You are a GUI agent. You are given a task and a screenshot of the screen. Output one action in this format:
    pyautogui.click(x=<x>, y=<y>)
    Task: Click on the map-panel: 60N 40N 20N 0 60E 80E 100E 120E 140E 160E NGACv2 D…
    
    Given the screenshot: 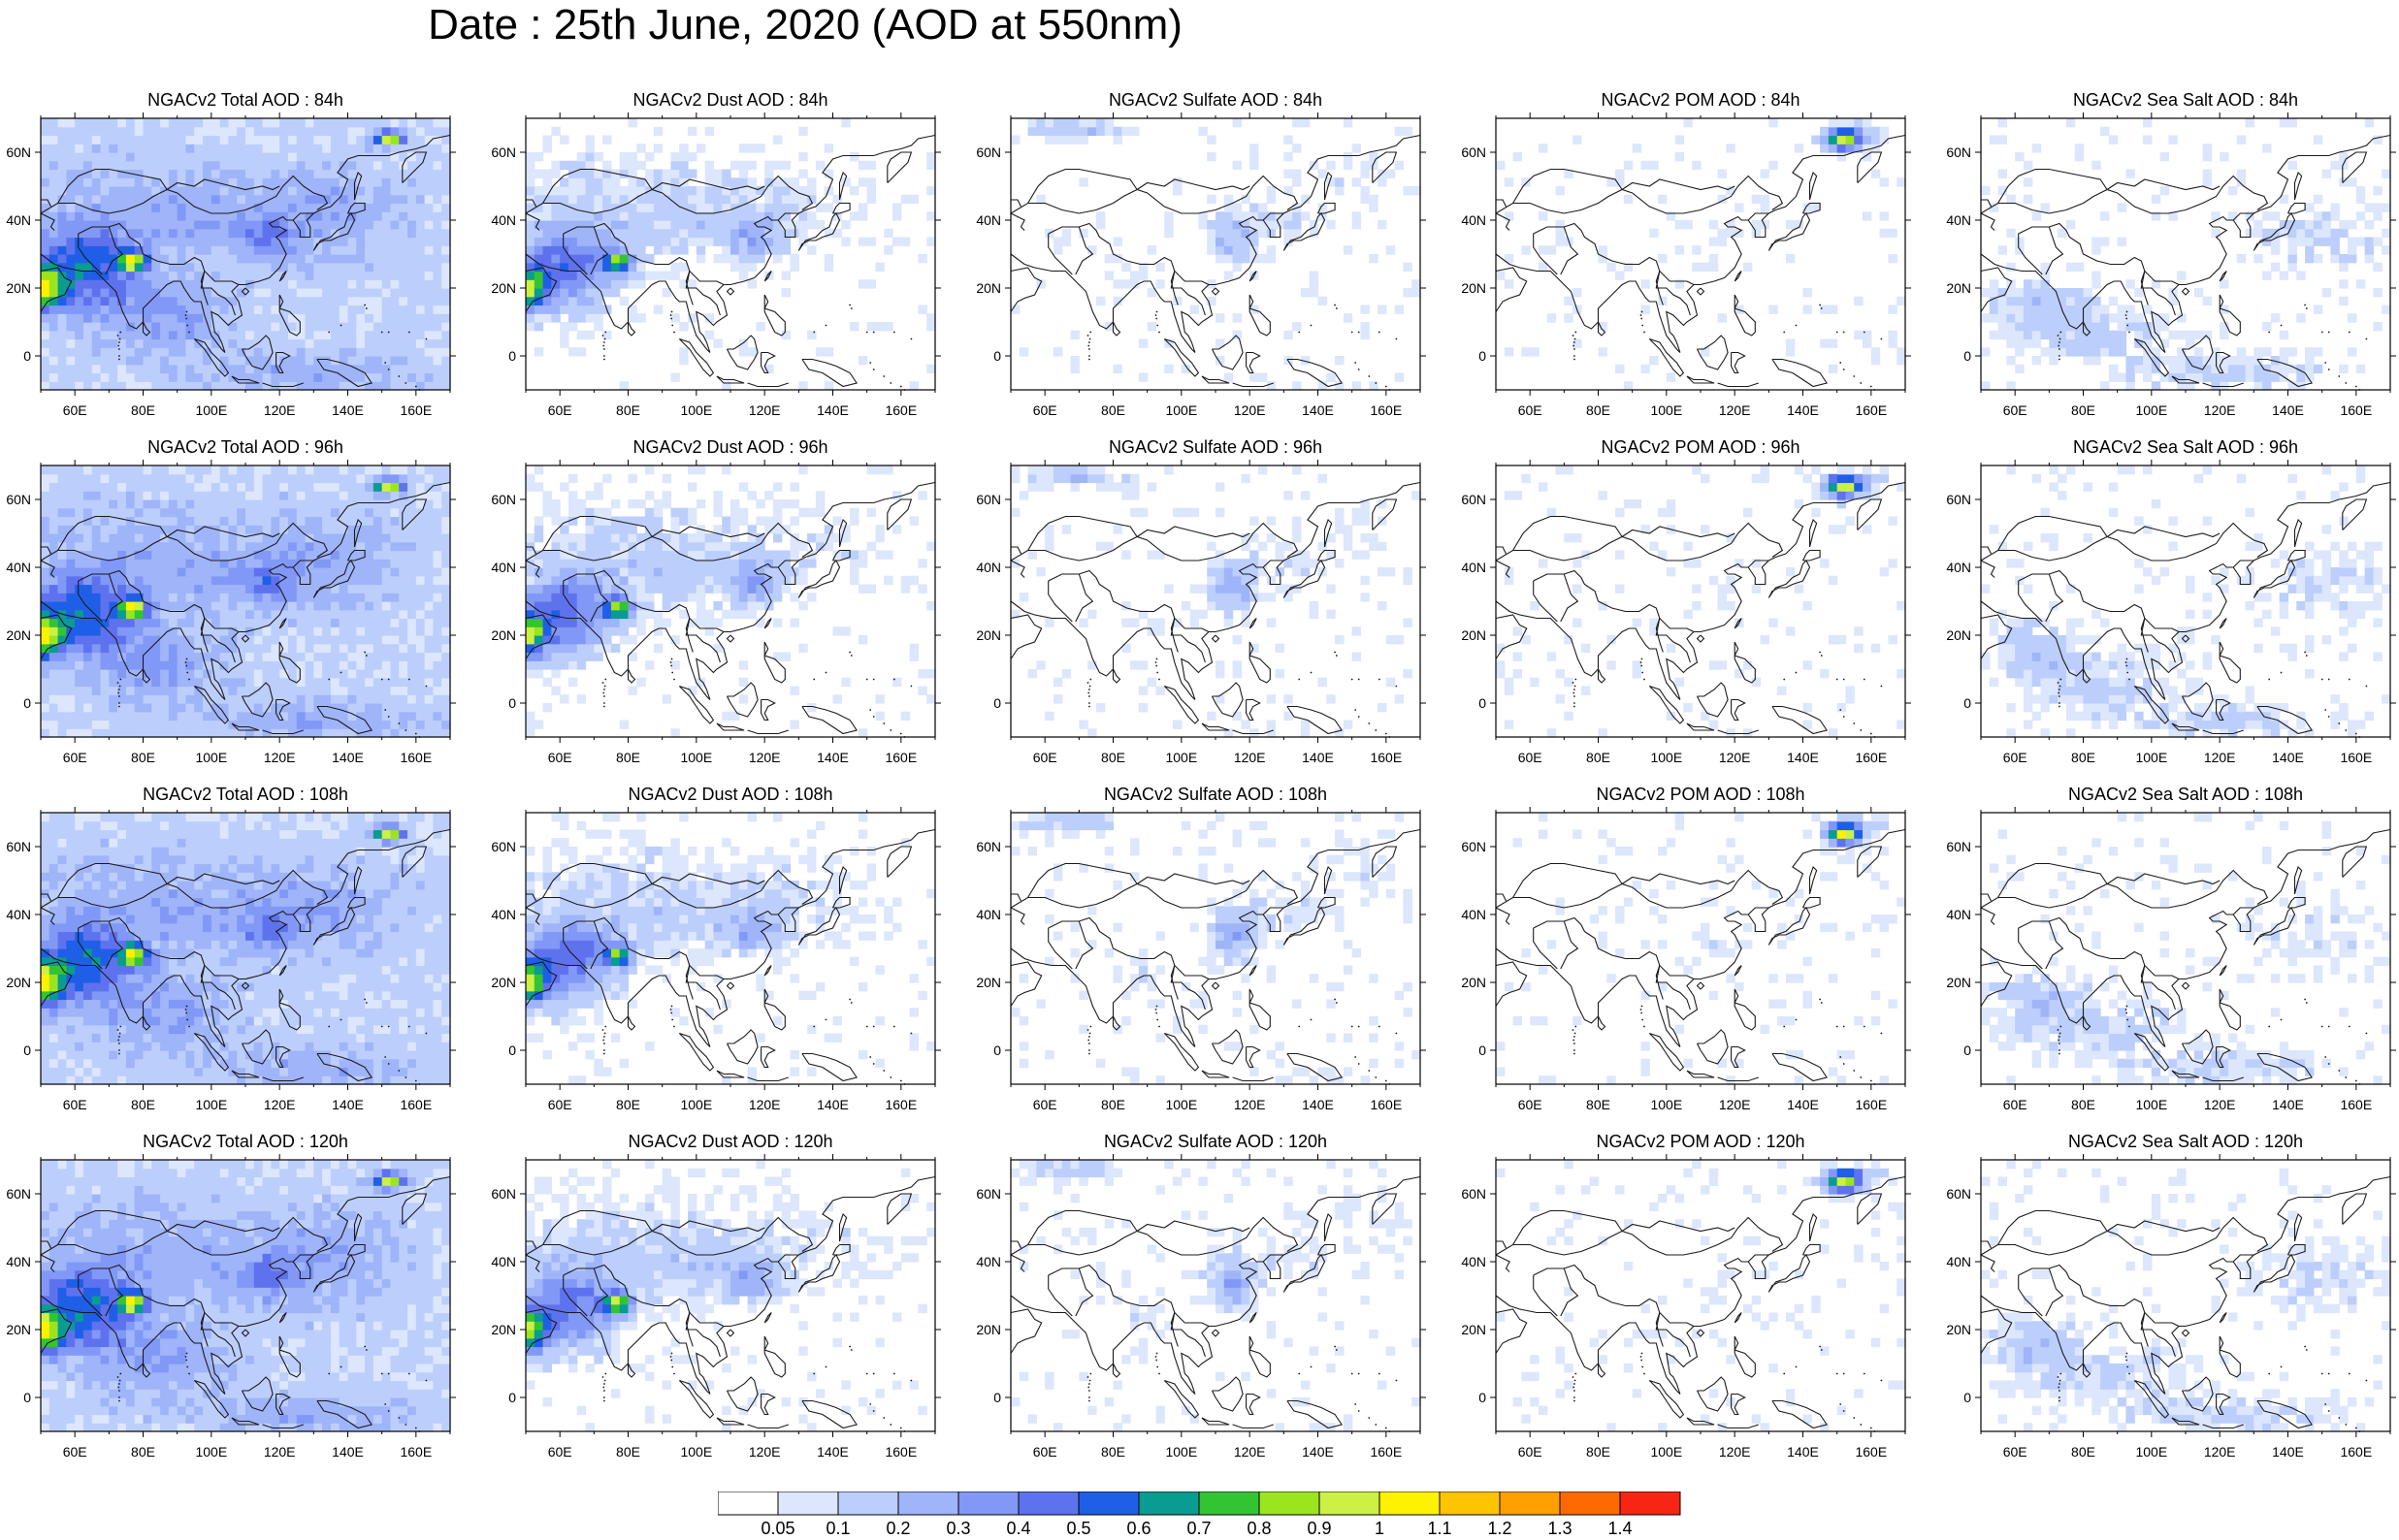 What is the action you would take?
    pyautogui.click(x=713, y=1295)
    